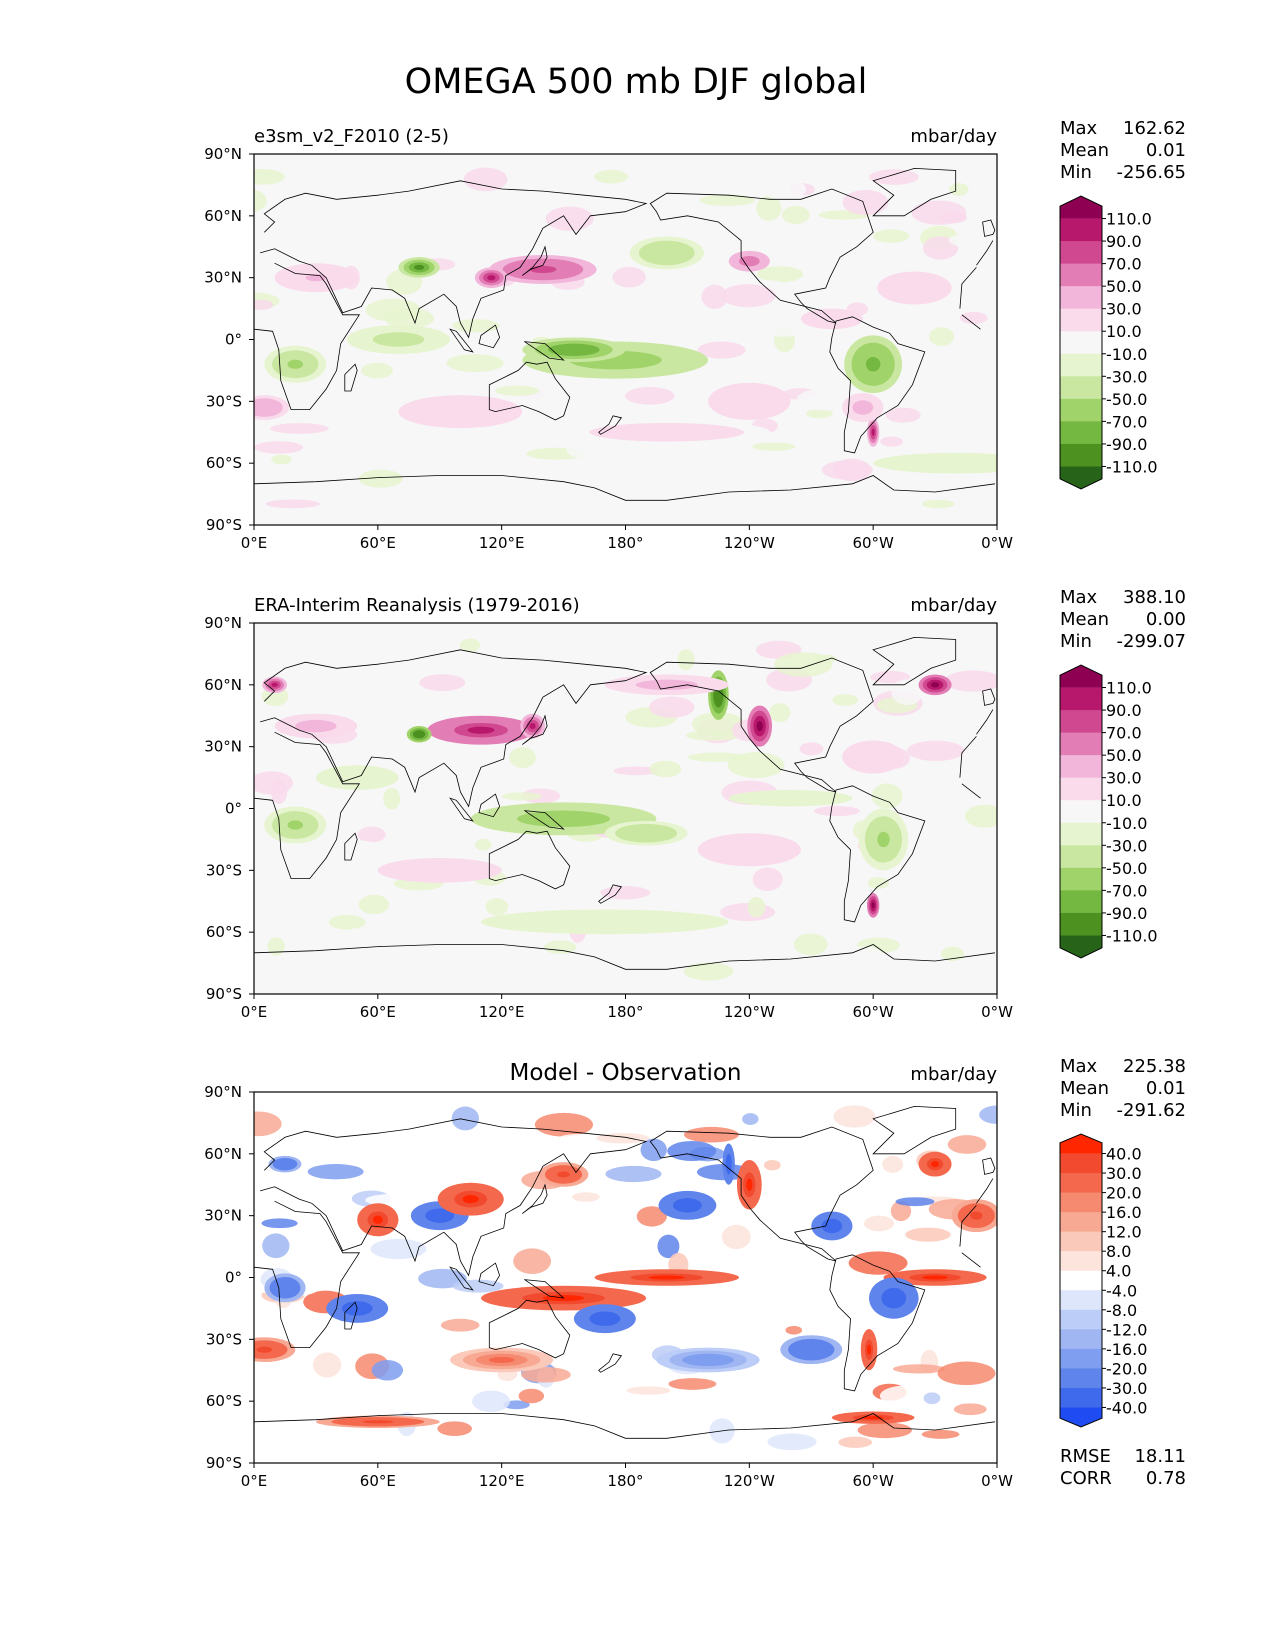  Describe the element at coordinates (1154, 128) in the screenshot. I see `stat-max-value: 162.62` at that location.